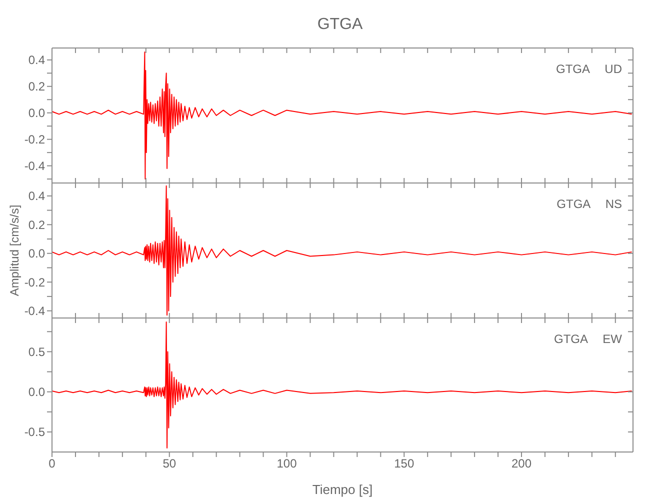 The image size is (650, 500). Describe the element at coordinates (37, 351) in the screenshot. I see `y-tick-label: 0.5` at that location.